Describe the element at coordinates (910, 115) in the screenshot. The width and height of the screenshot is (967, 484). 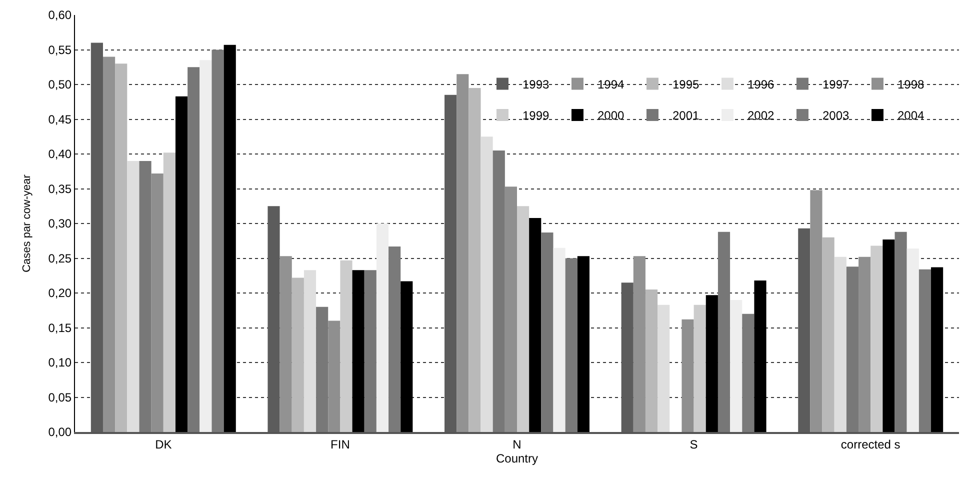
I see `legend-label: 2004` at that location.